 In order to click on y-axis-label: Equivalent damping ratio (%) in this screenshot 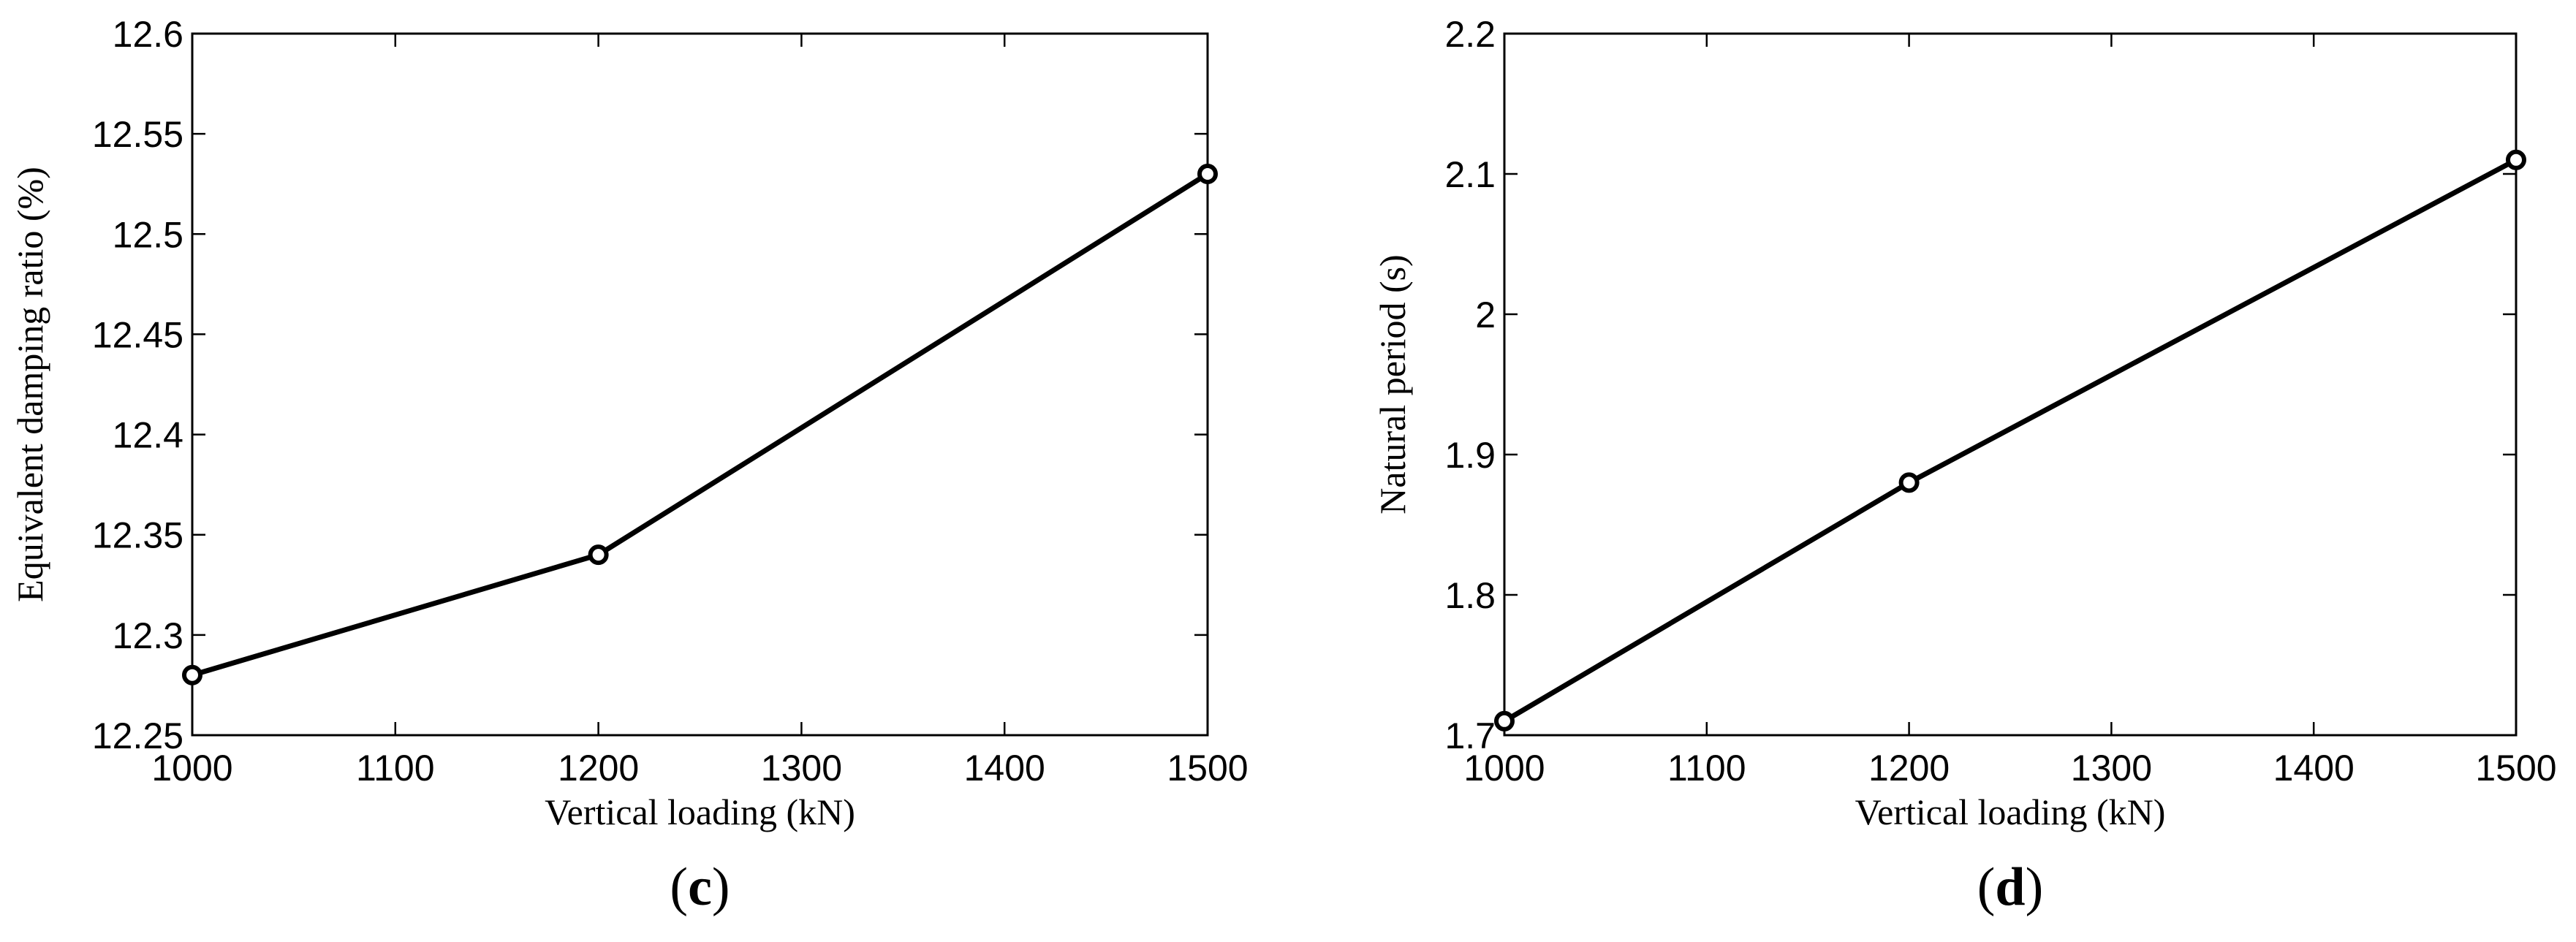, I will do `click(30, 385)`.